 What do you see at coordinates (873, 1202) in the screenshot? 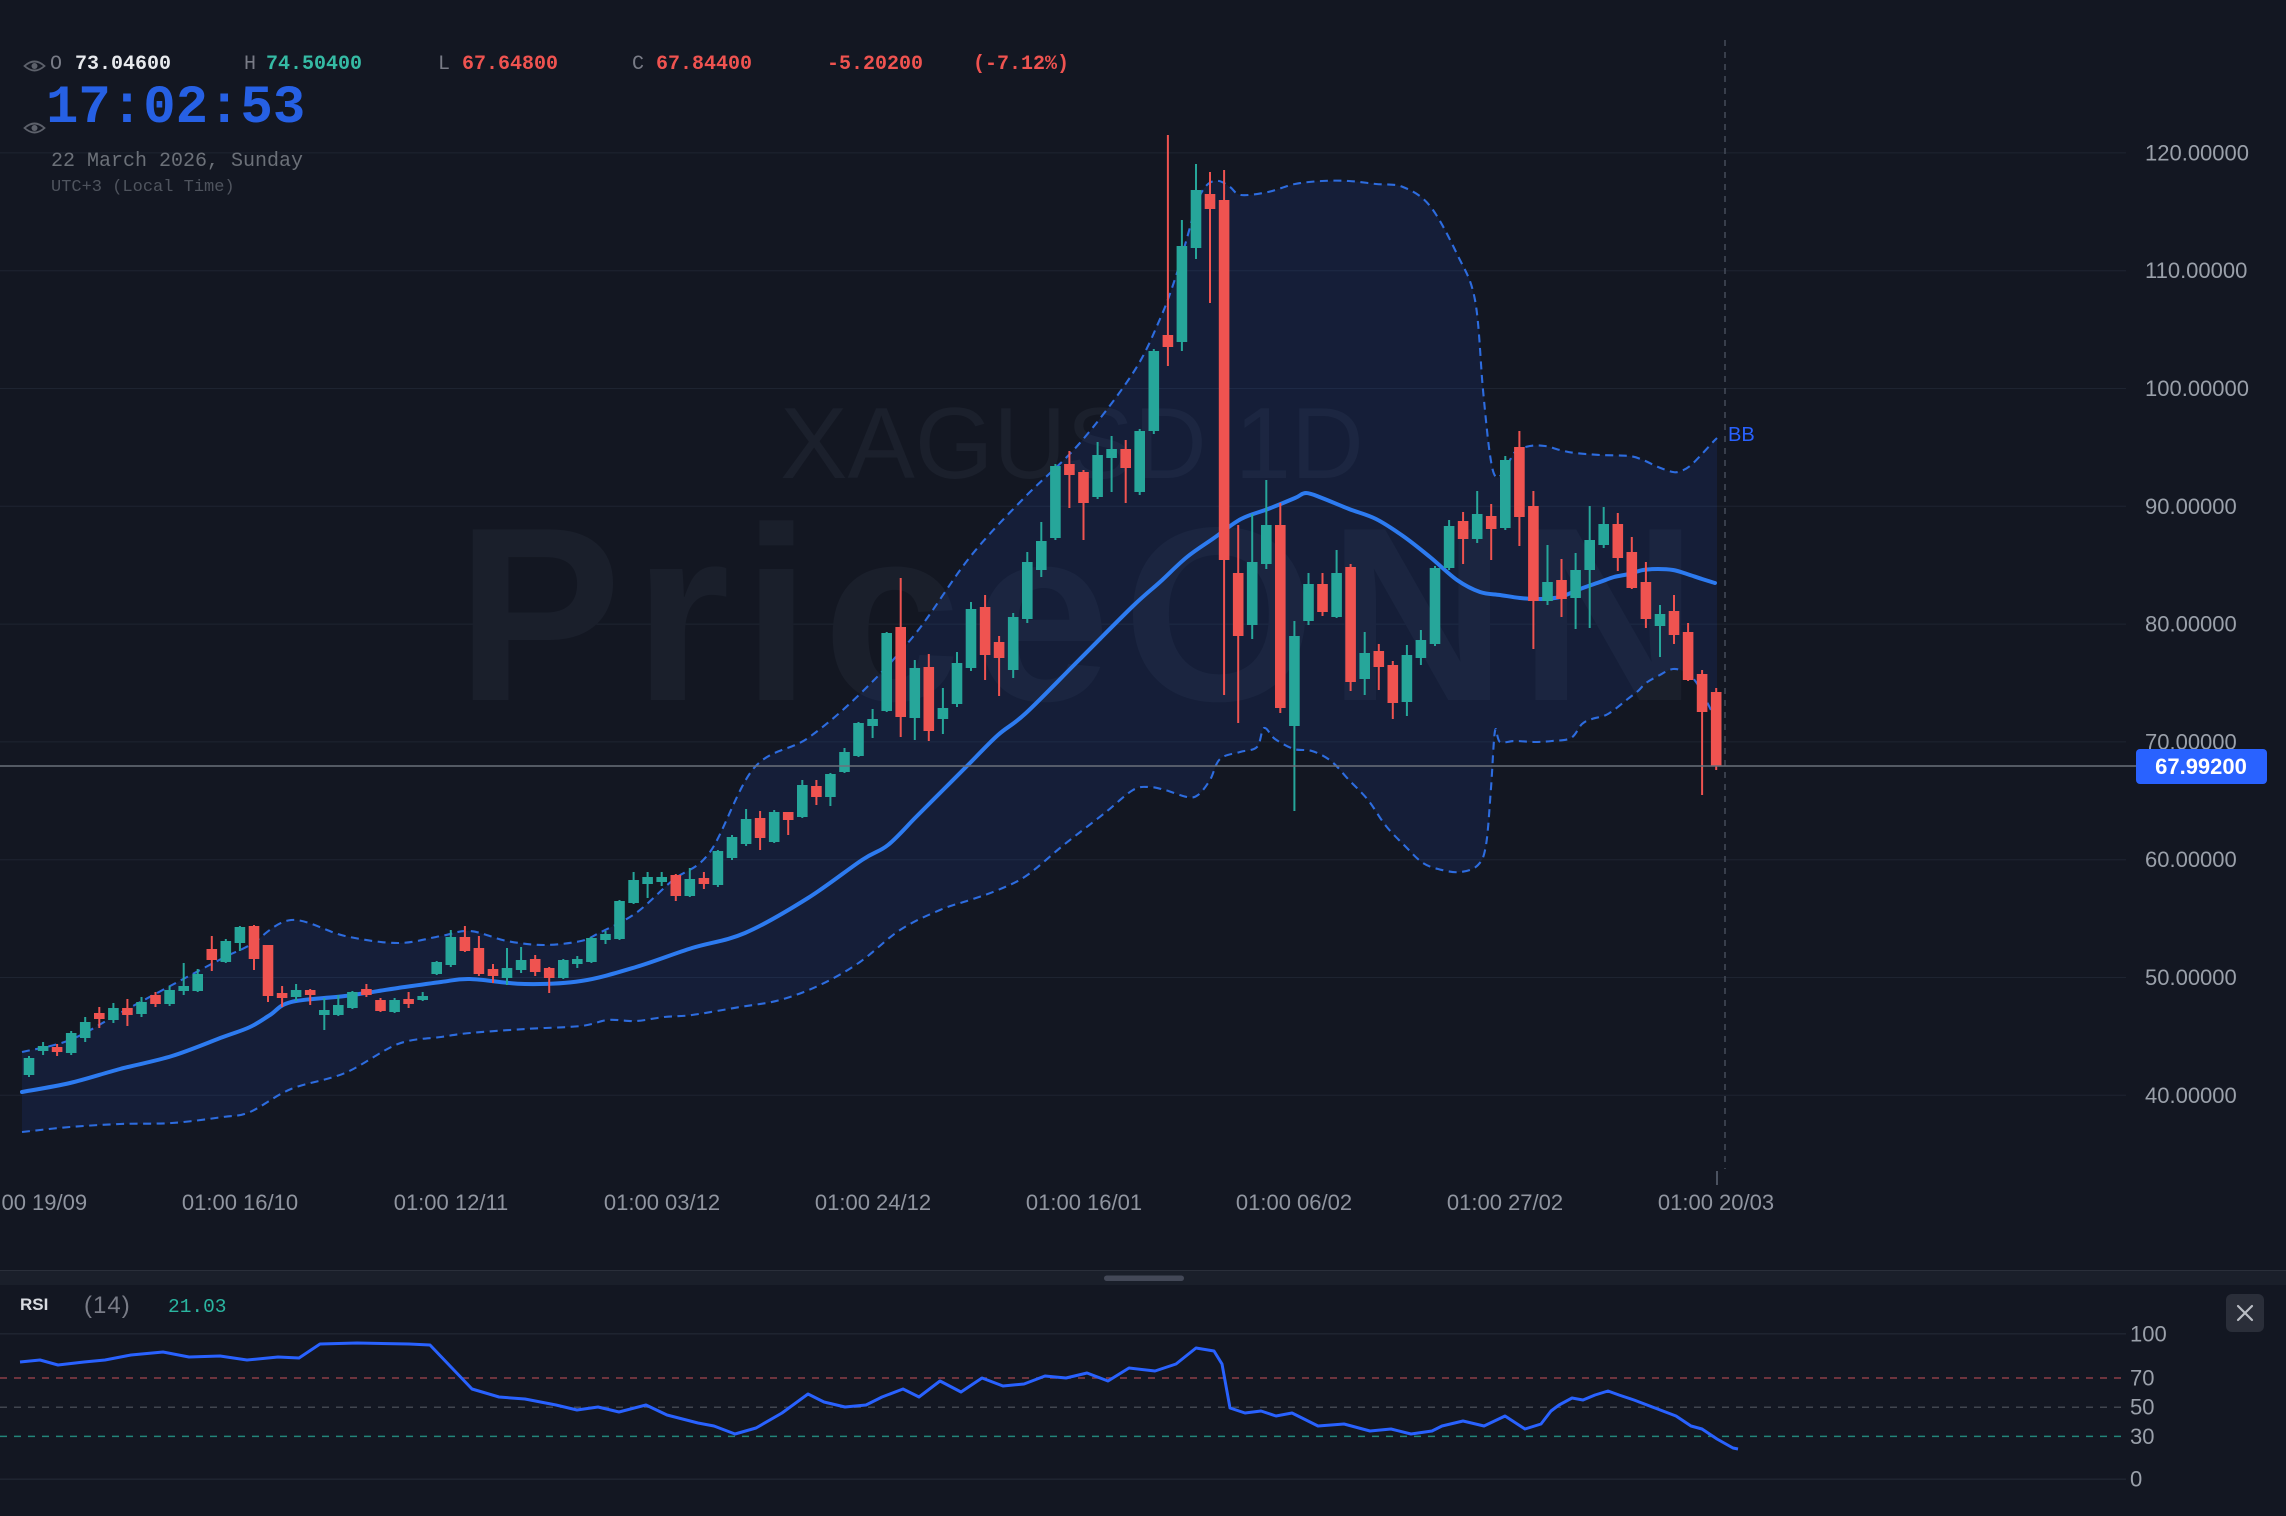
I see `svg-text: 01:00 24/12` at bounding box center [873, 1202].